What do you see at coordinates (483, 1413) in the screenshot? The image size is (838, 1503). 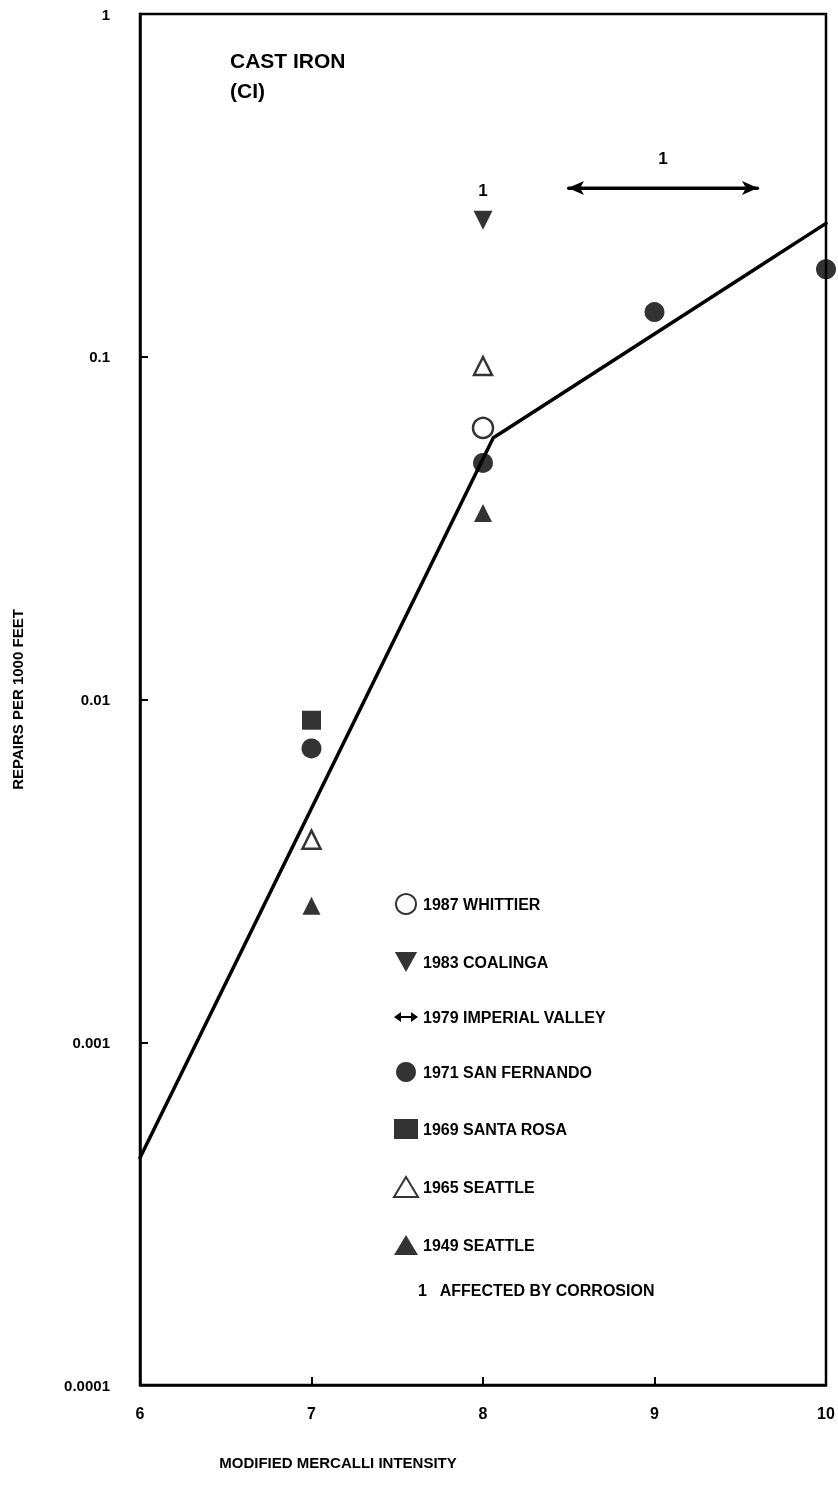 I see `x-tick-label: 8` at bounding box center [483, 1413].